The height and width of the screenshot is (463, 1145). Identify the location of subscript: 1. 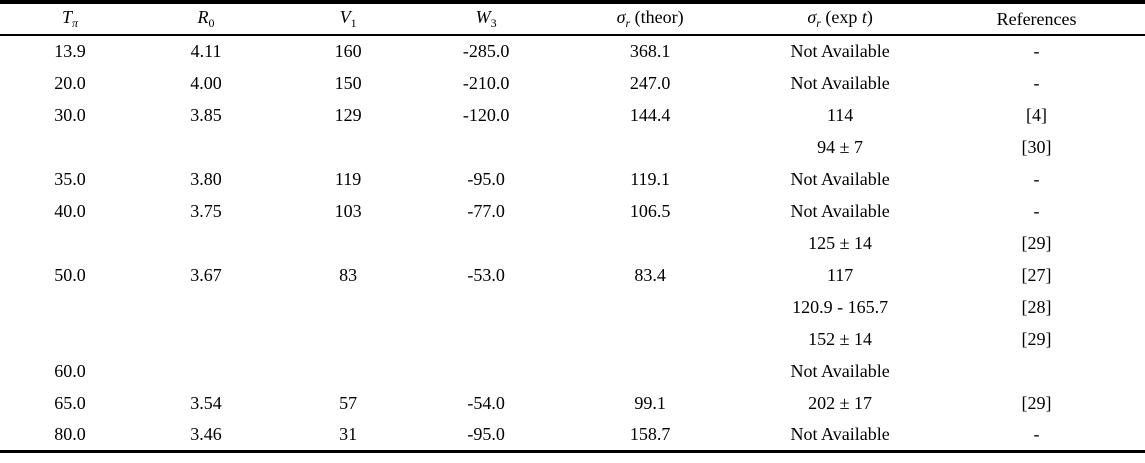
(353, 23).